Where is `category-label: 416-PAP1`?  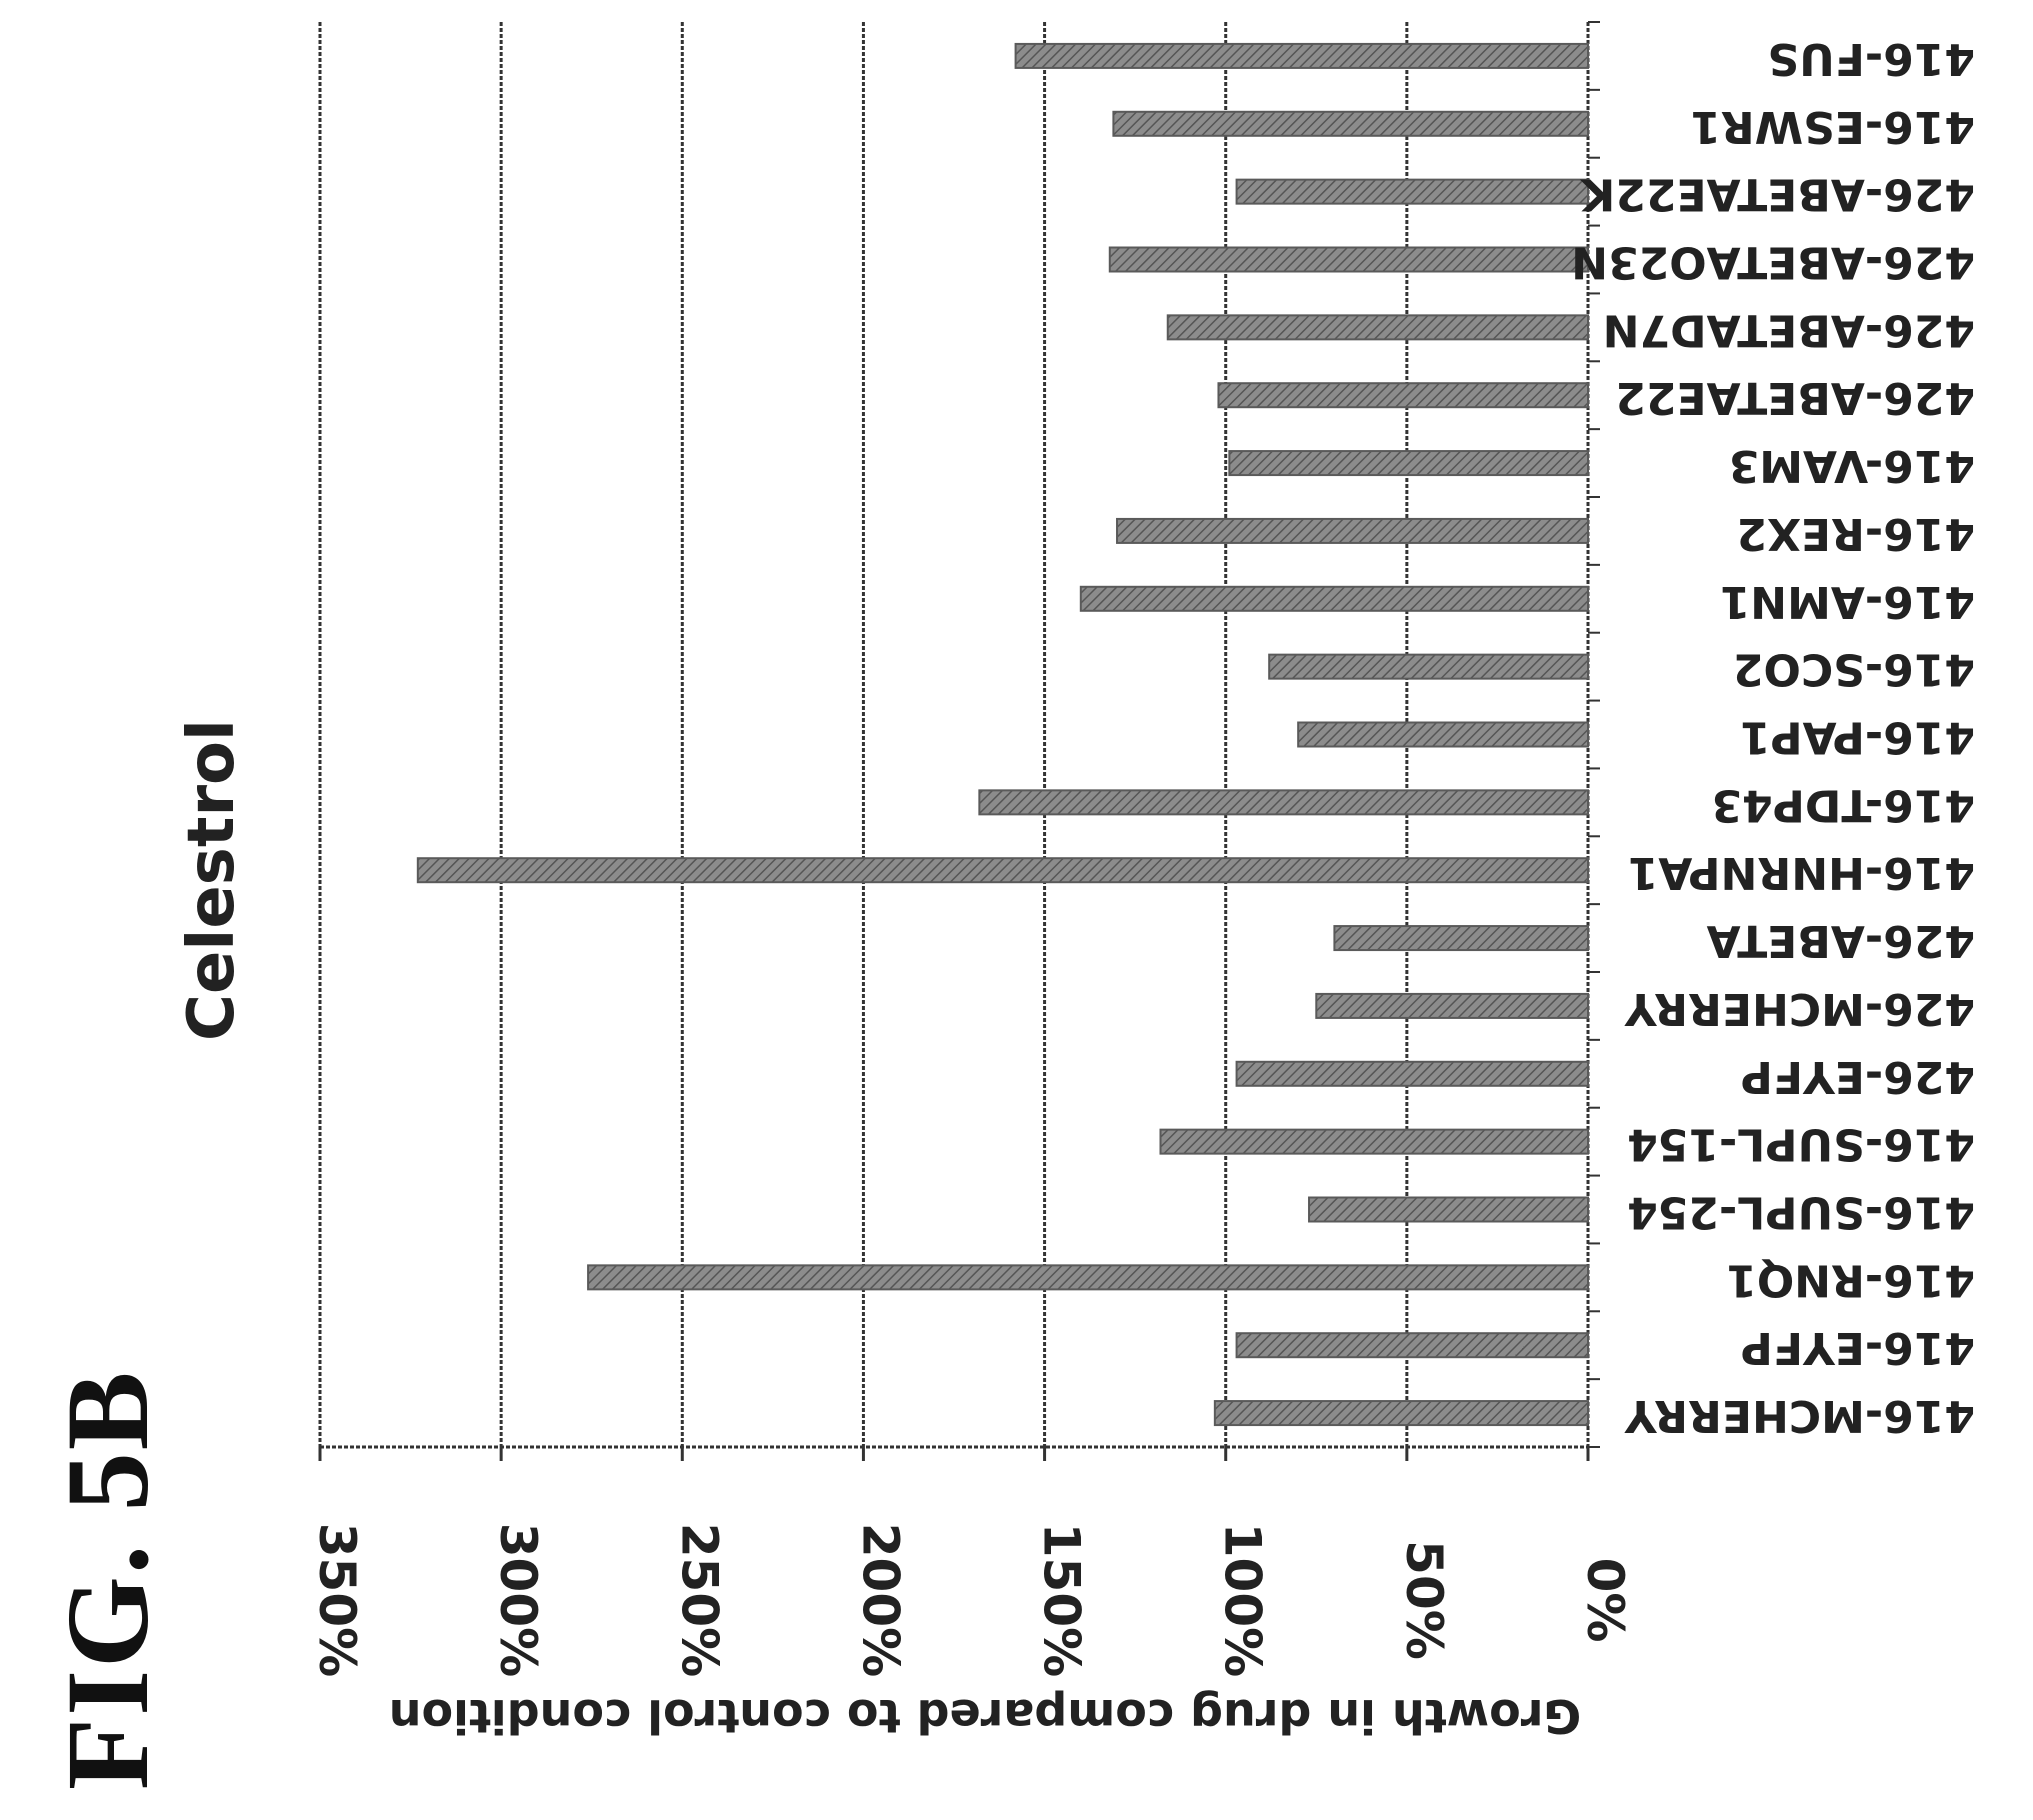 category-label: 416-PAP1 is located at coordinates (1857, 737).